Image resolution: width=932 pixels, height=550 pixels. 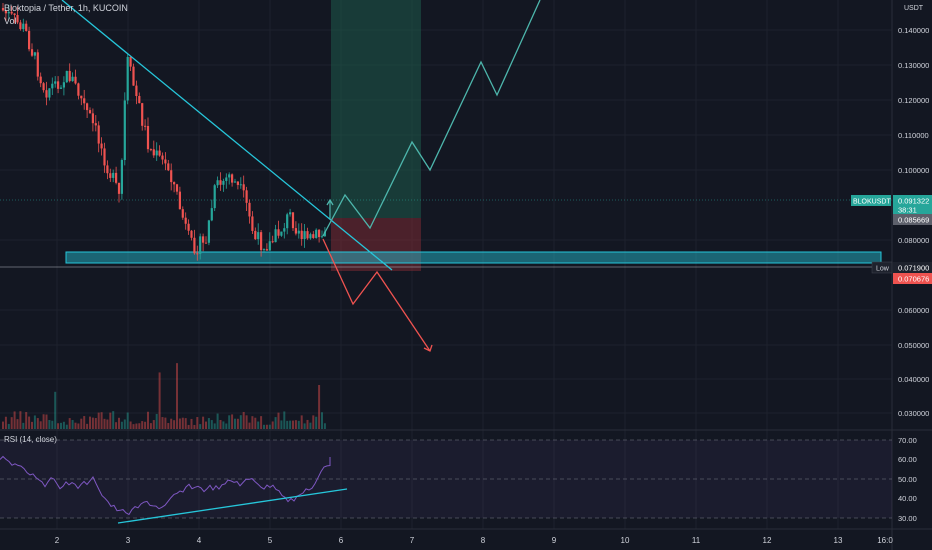 What do you see at coordinates (474, 540) in the screenshot?
I see `time-axis: 2 3 4 5 6 7 8 9 10 11 12 13 16:0` at bounding box center [474, 540].